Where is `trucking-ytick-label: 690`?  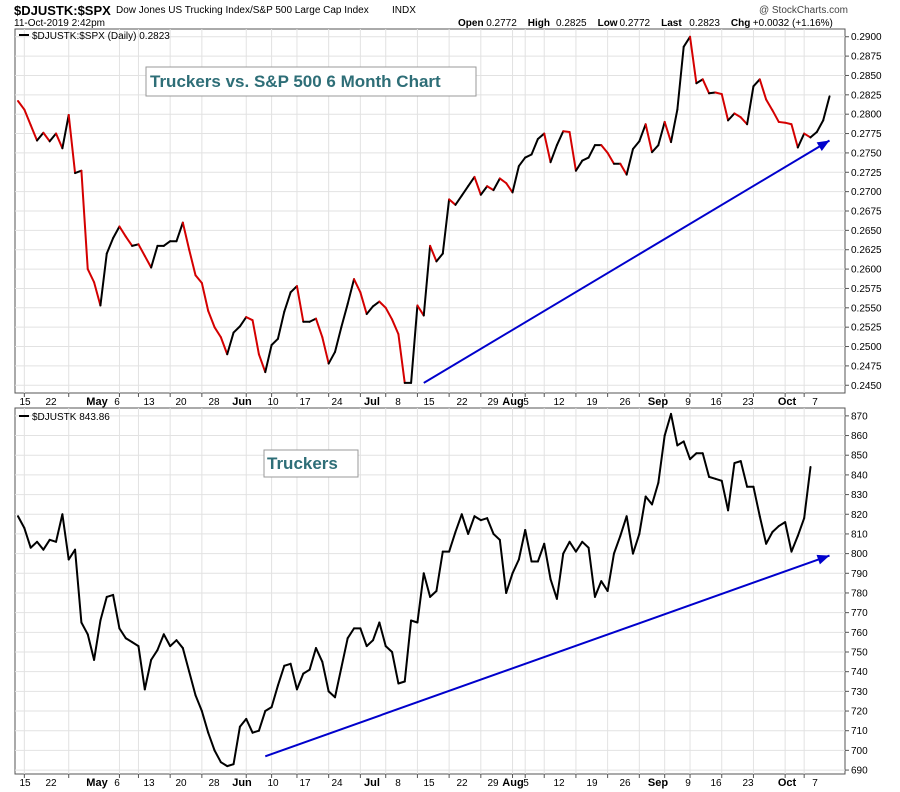 trucking-ytick-label: 690 is located at coordinates (859, 771).